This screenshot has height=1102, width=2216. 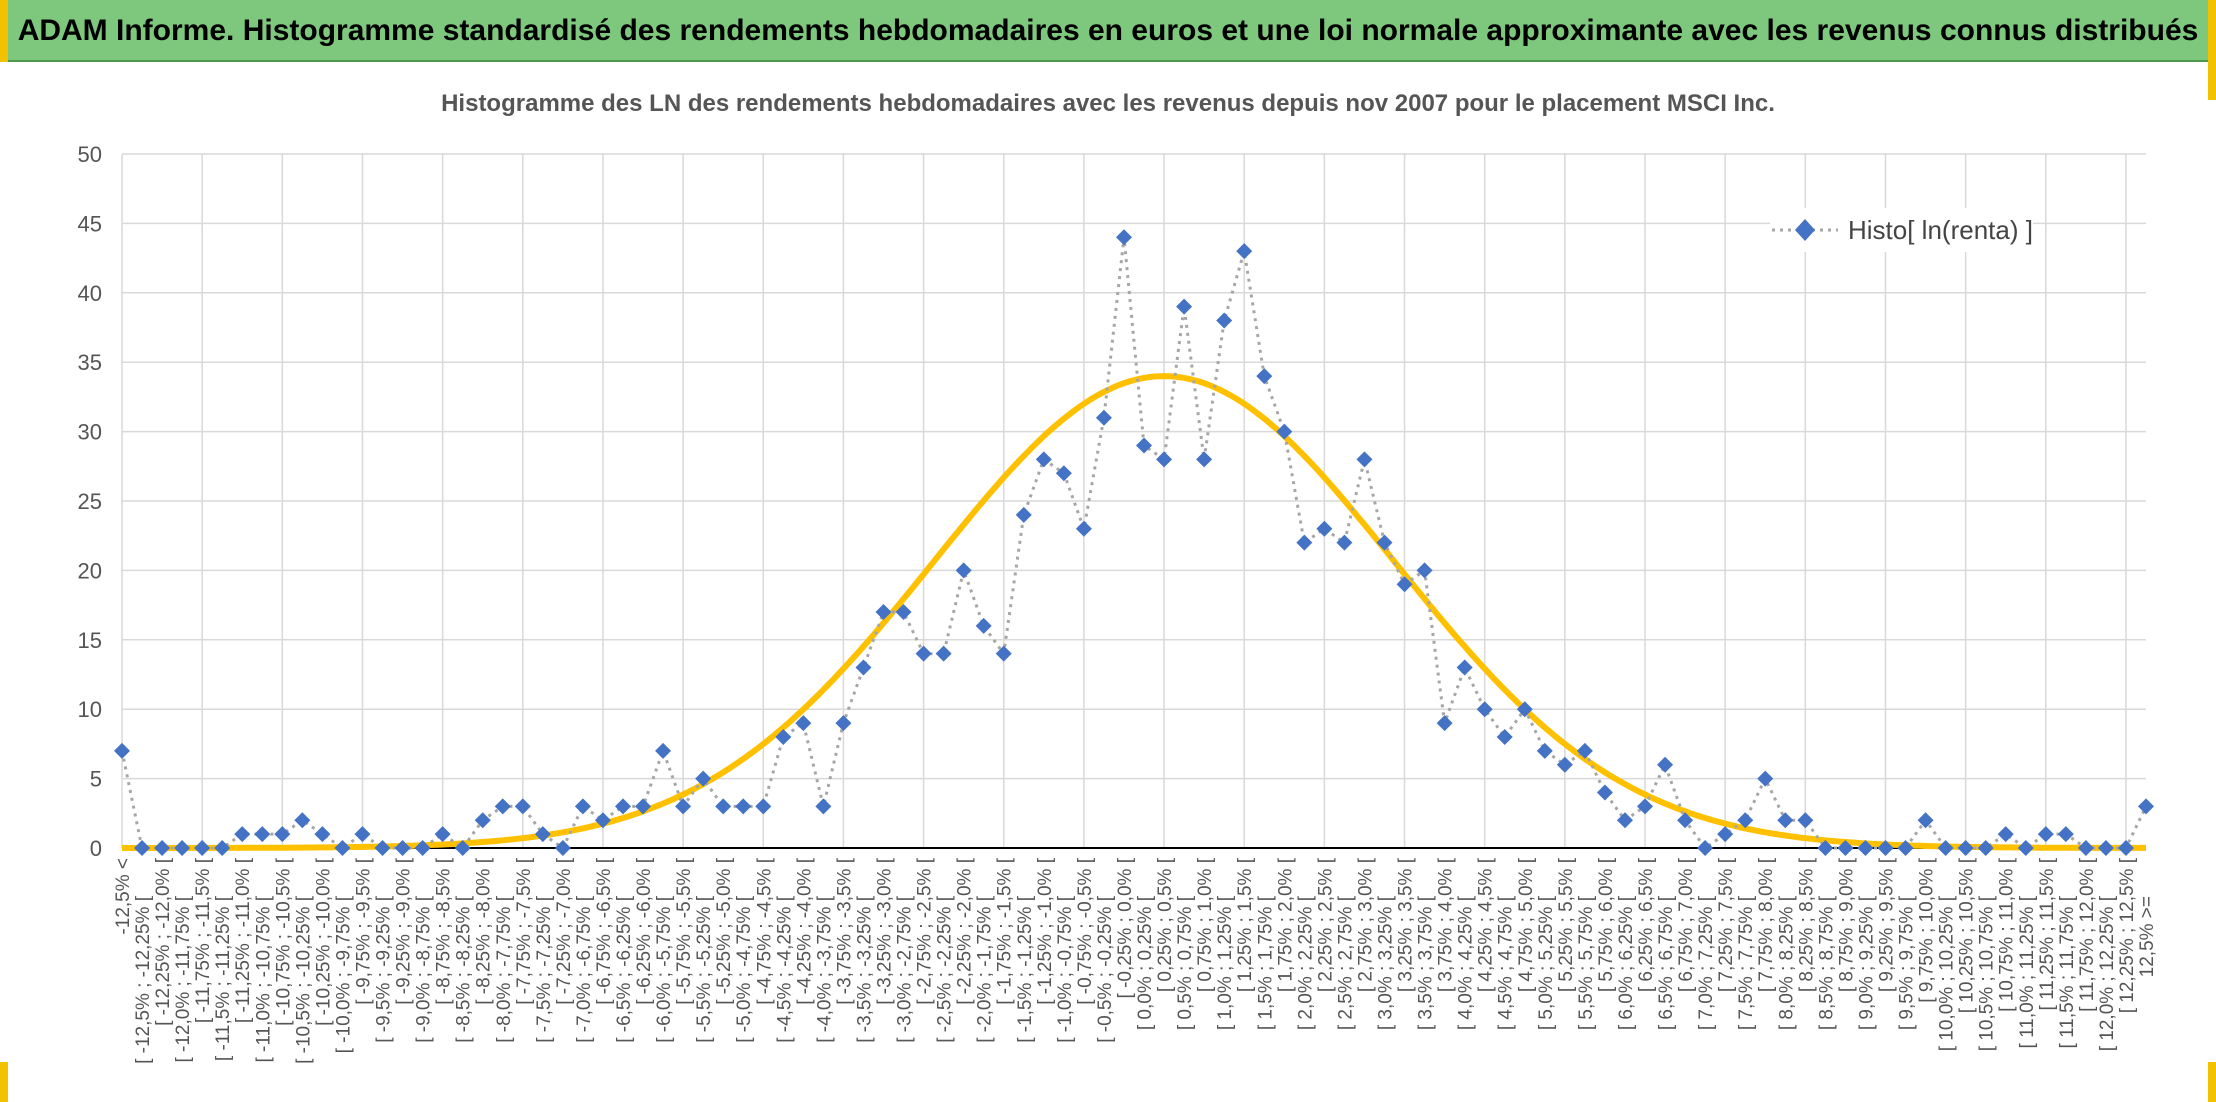 I want to click on x-tick-label: [ -5,75% ; -5,5% [, so click(x=684, y=931).